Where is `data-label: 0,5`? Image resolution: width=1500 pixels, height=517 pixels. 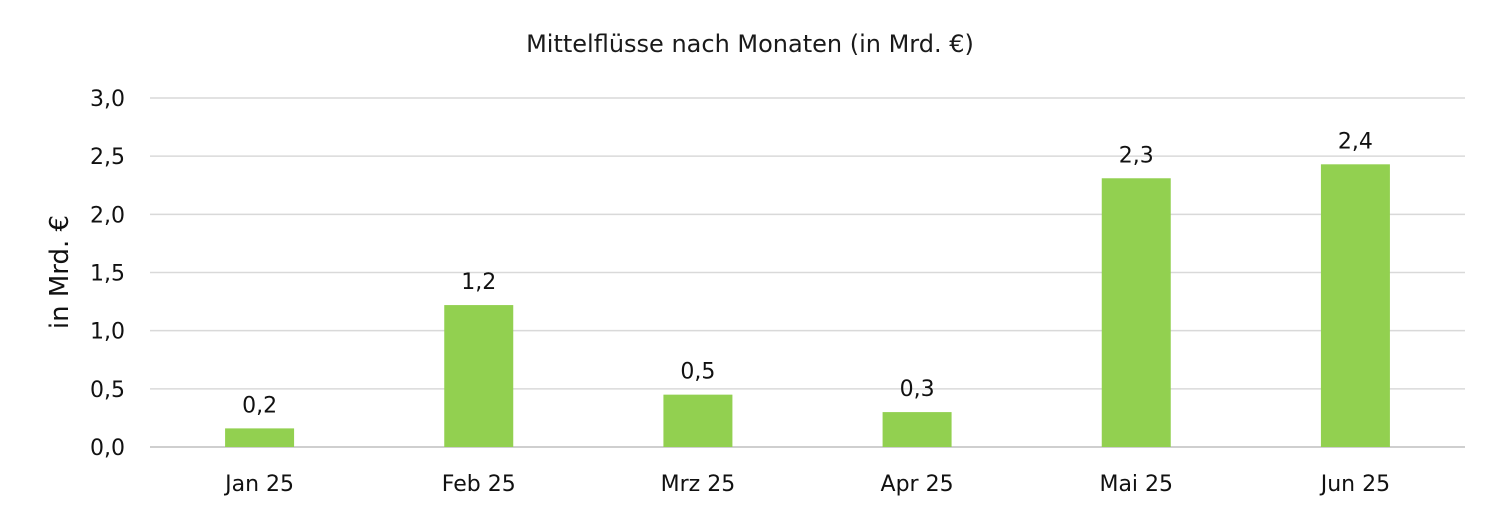
data-label: 0,5 is located at coordinates (697, 372).